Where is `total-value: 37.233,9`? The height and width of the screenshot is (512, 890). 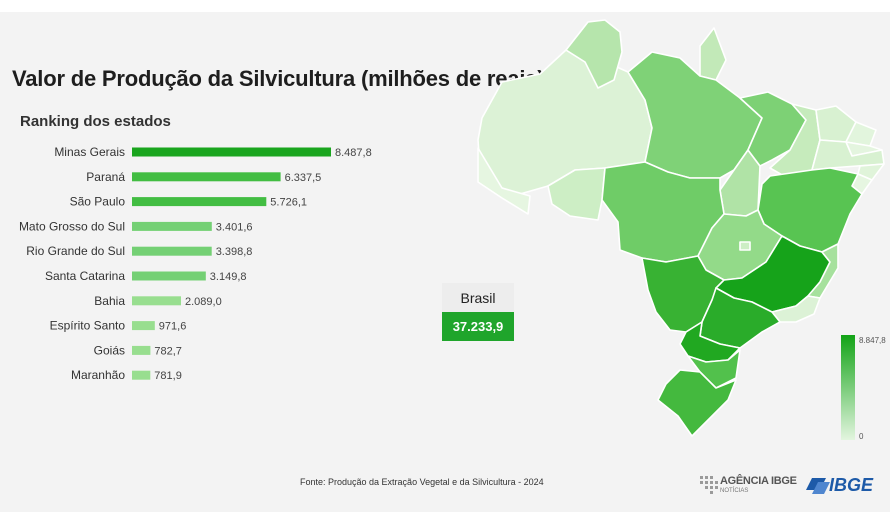
total-value: 37.233,9 is located at coordinates (478, 326).